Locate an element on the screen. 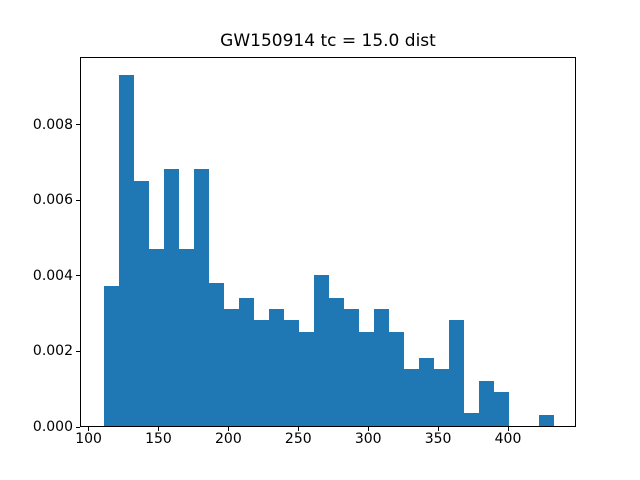 The image size is (640, 480). x-tick-label: 250 is located at coordinates (298, 439).